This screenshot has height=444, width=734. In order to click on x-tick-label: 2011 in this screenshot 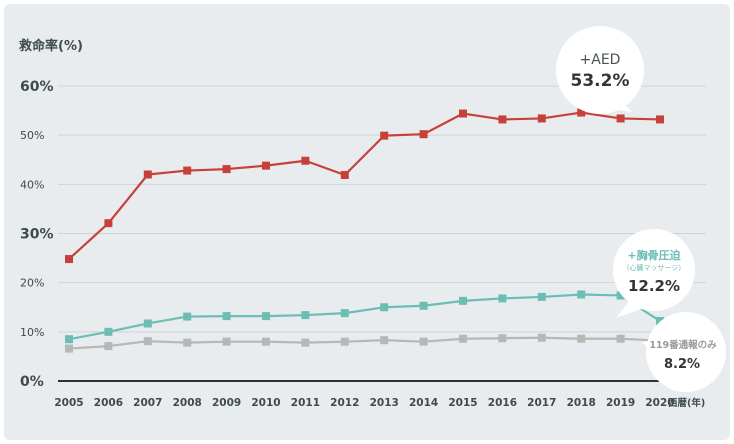, I will do `click(305, 403)`.